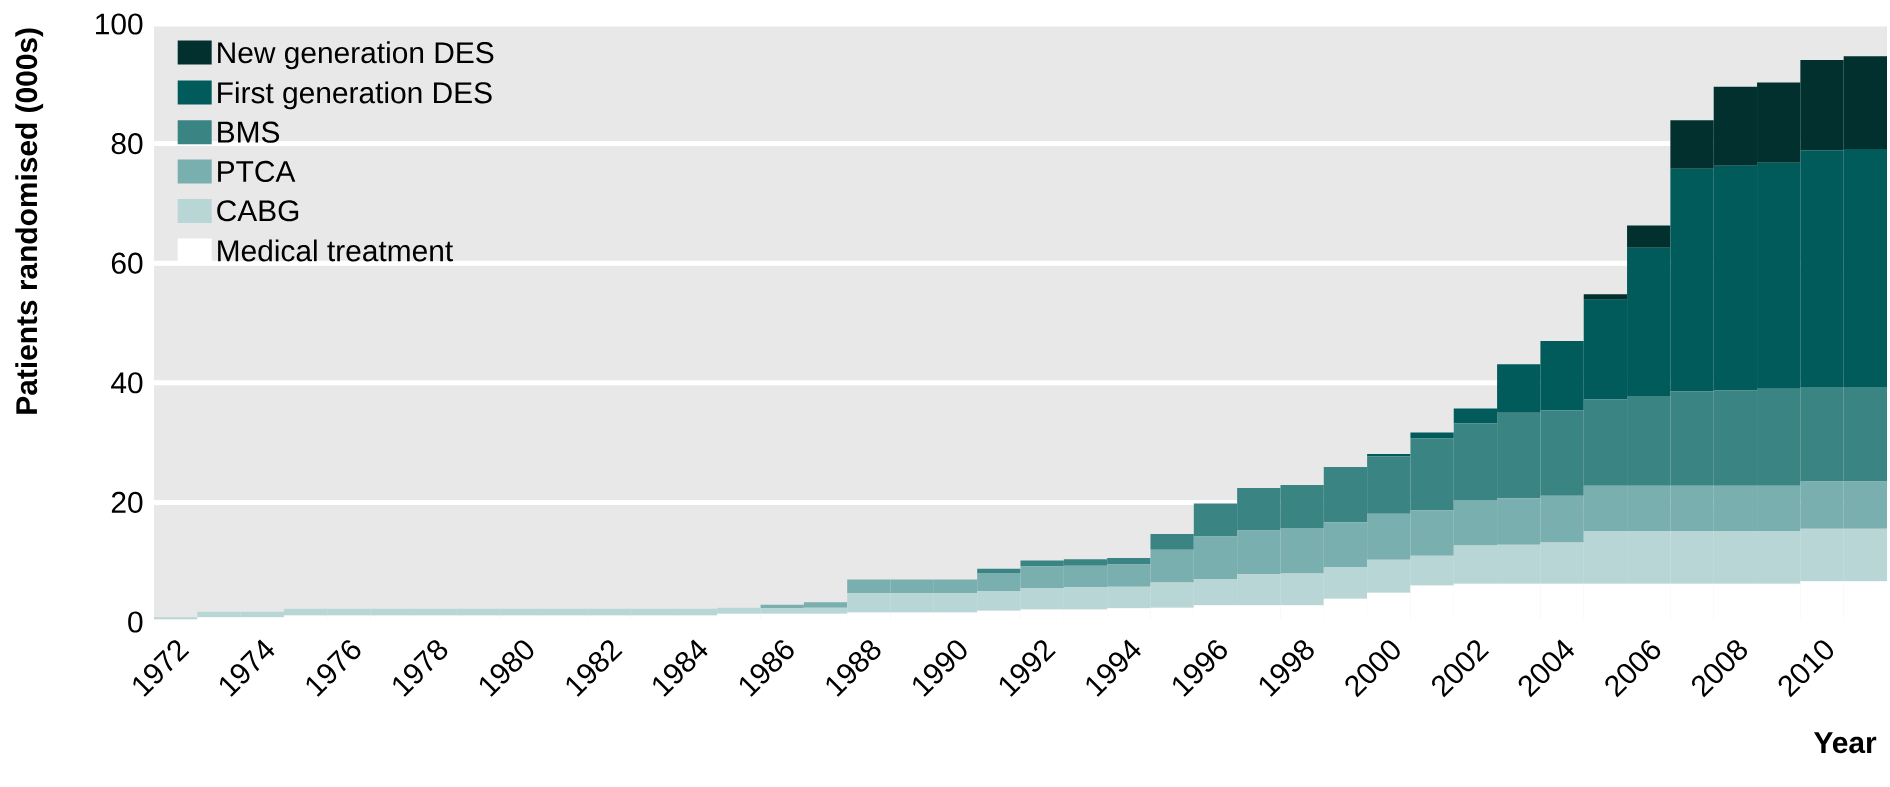  Describe the element at coordinates (249, 132) in the screenshot. I see `legend-label: BMS` at that location.